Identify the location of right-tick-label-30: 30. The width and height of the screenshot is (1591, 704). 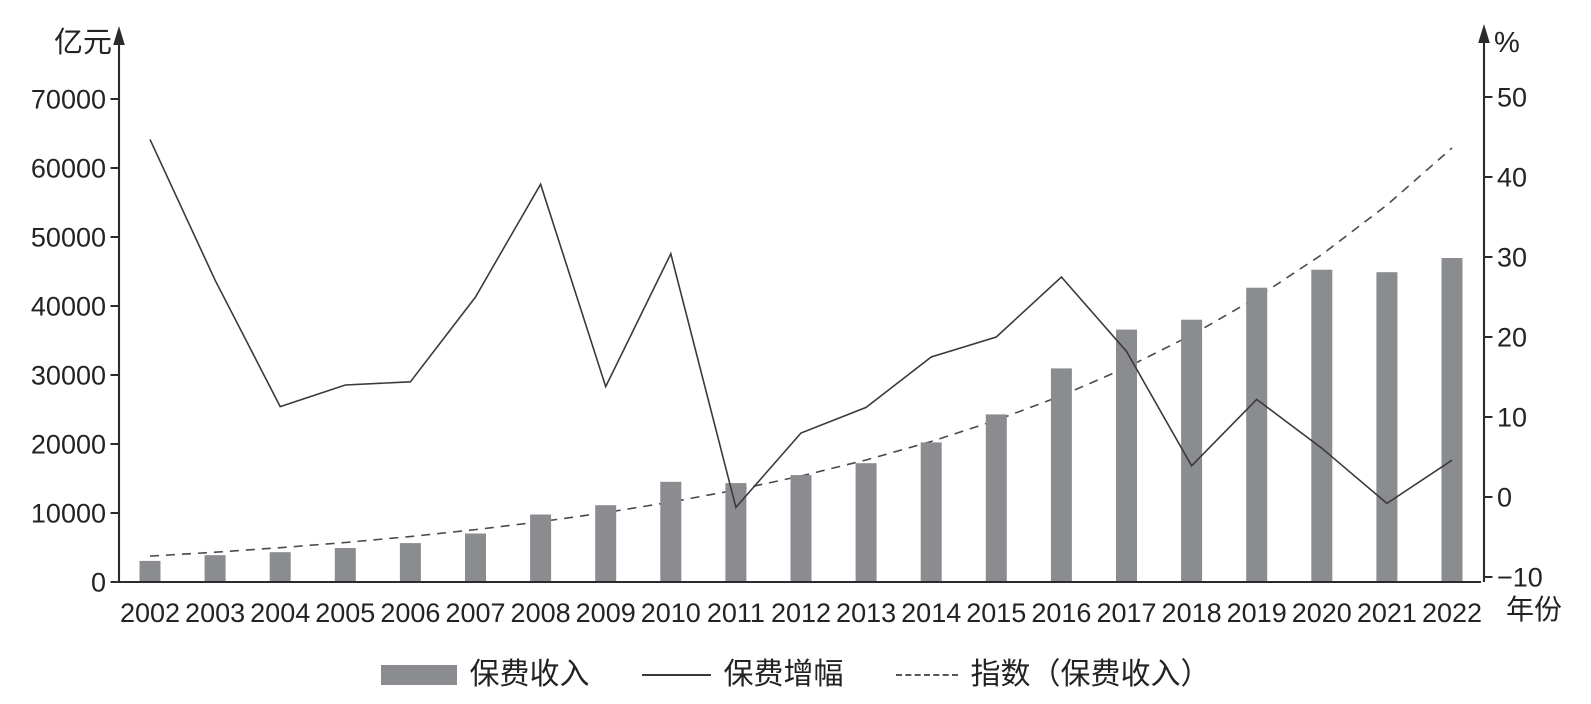
(1512, 258).